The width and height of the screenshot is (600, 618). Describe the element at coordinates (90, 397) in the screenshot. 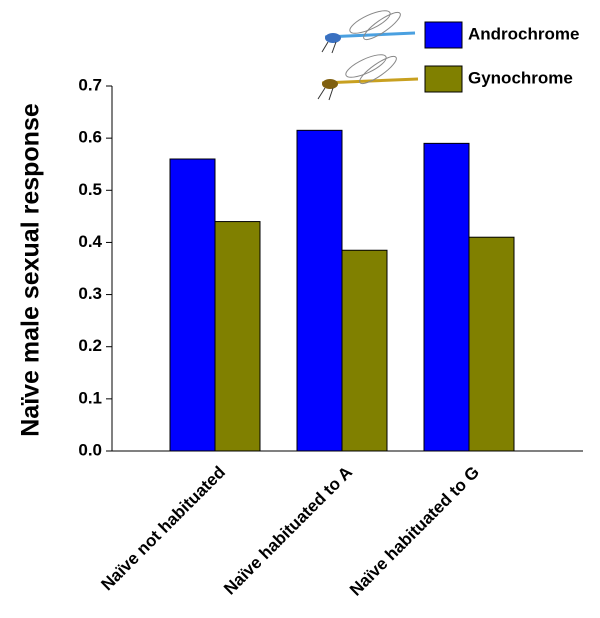

I see `y-tick-label: 0.1` at that location.